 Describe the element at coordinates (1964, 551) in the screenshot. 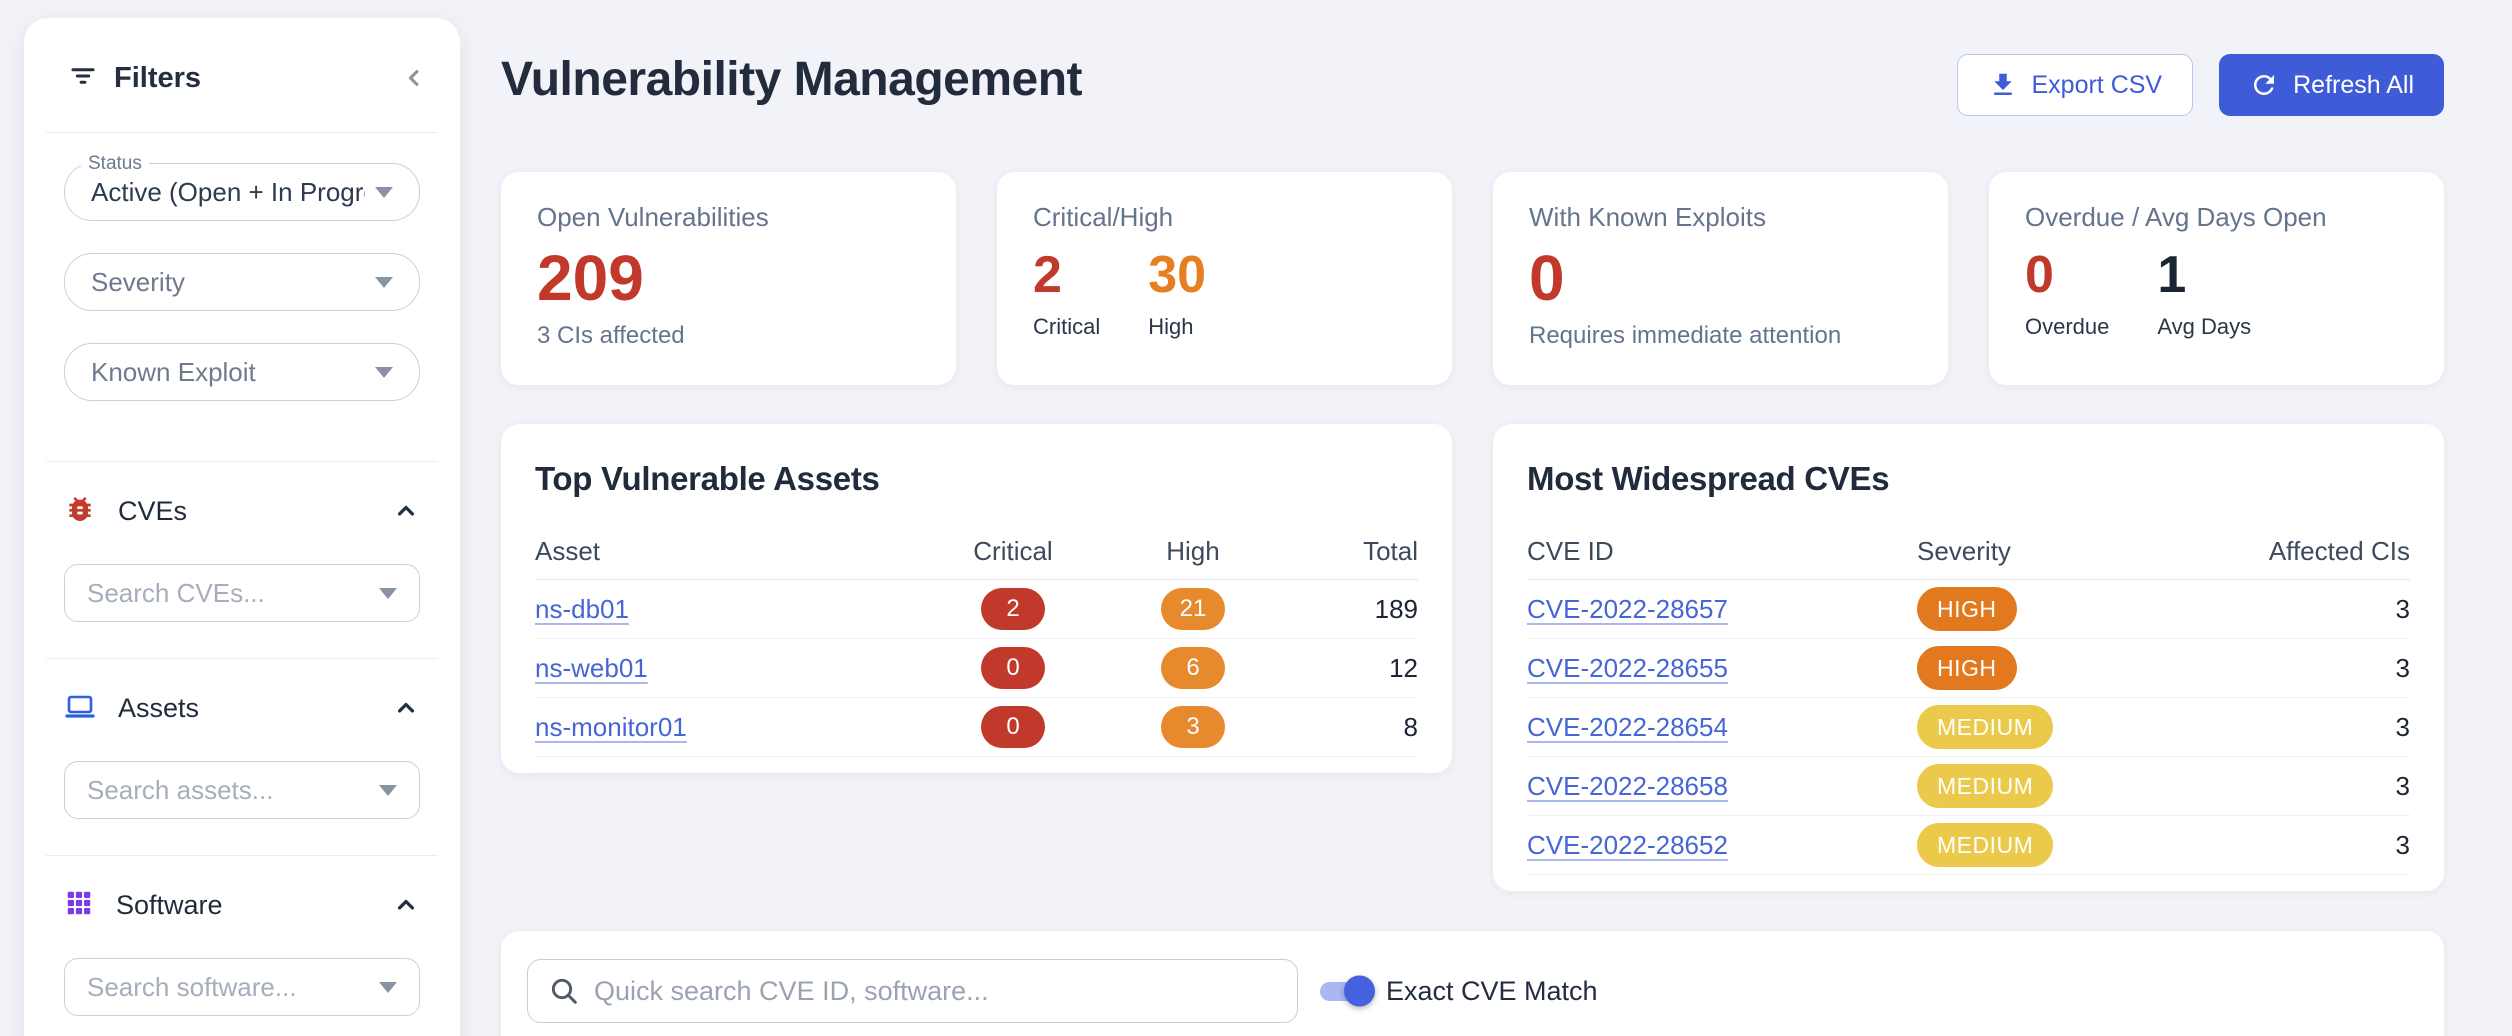

I see `column-header: Severity` at that location.